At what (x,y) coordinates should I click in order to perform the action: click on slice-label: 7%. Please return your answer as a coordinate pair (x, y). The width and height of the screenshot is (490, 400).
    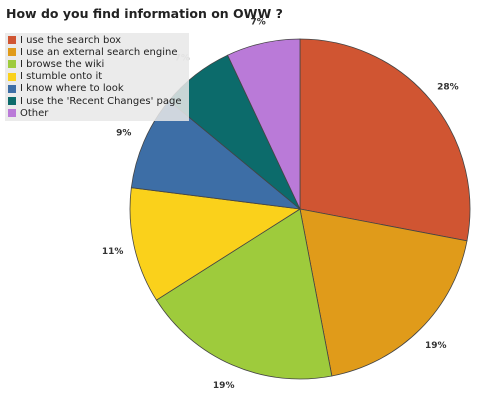
    Looking at the image, I should click on (257, 23).